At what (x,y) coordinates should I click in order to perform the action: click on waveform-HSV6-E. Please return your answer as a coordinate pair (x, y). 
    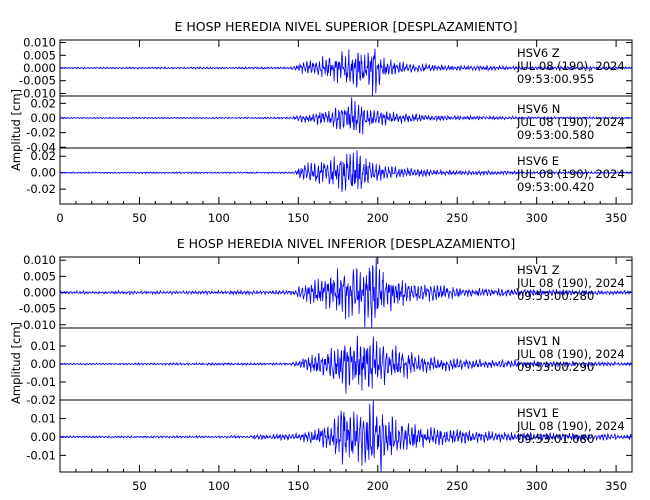
    Looking at the image, I should click on (346, 171).